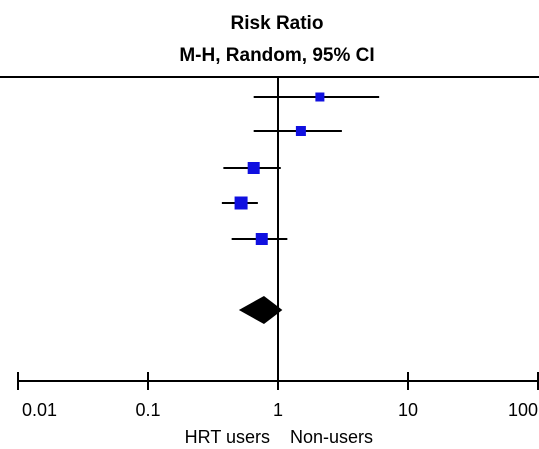  Describe the element at coordinates (260, 310) in the screenshot. I see `pooled-diamond` at that location.